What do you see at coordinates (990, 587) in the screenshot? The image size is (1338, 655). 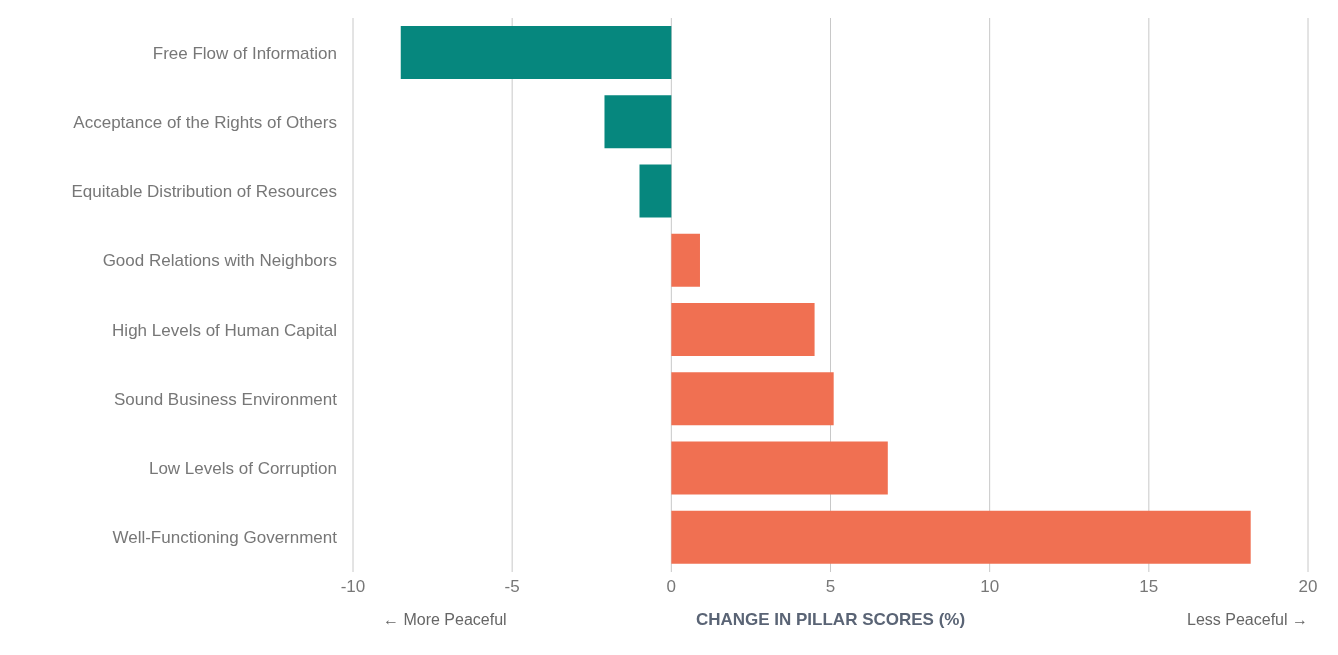 I see `x-tick-label: 10` at bounding box center [990, 587].